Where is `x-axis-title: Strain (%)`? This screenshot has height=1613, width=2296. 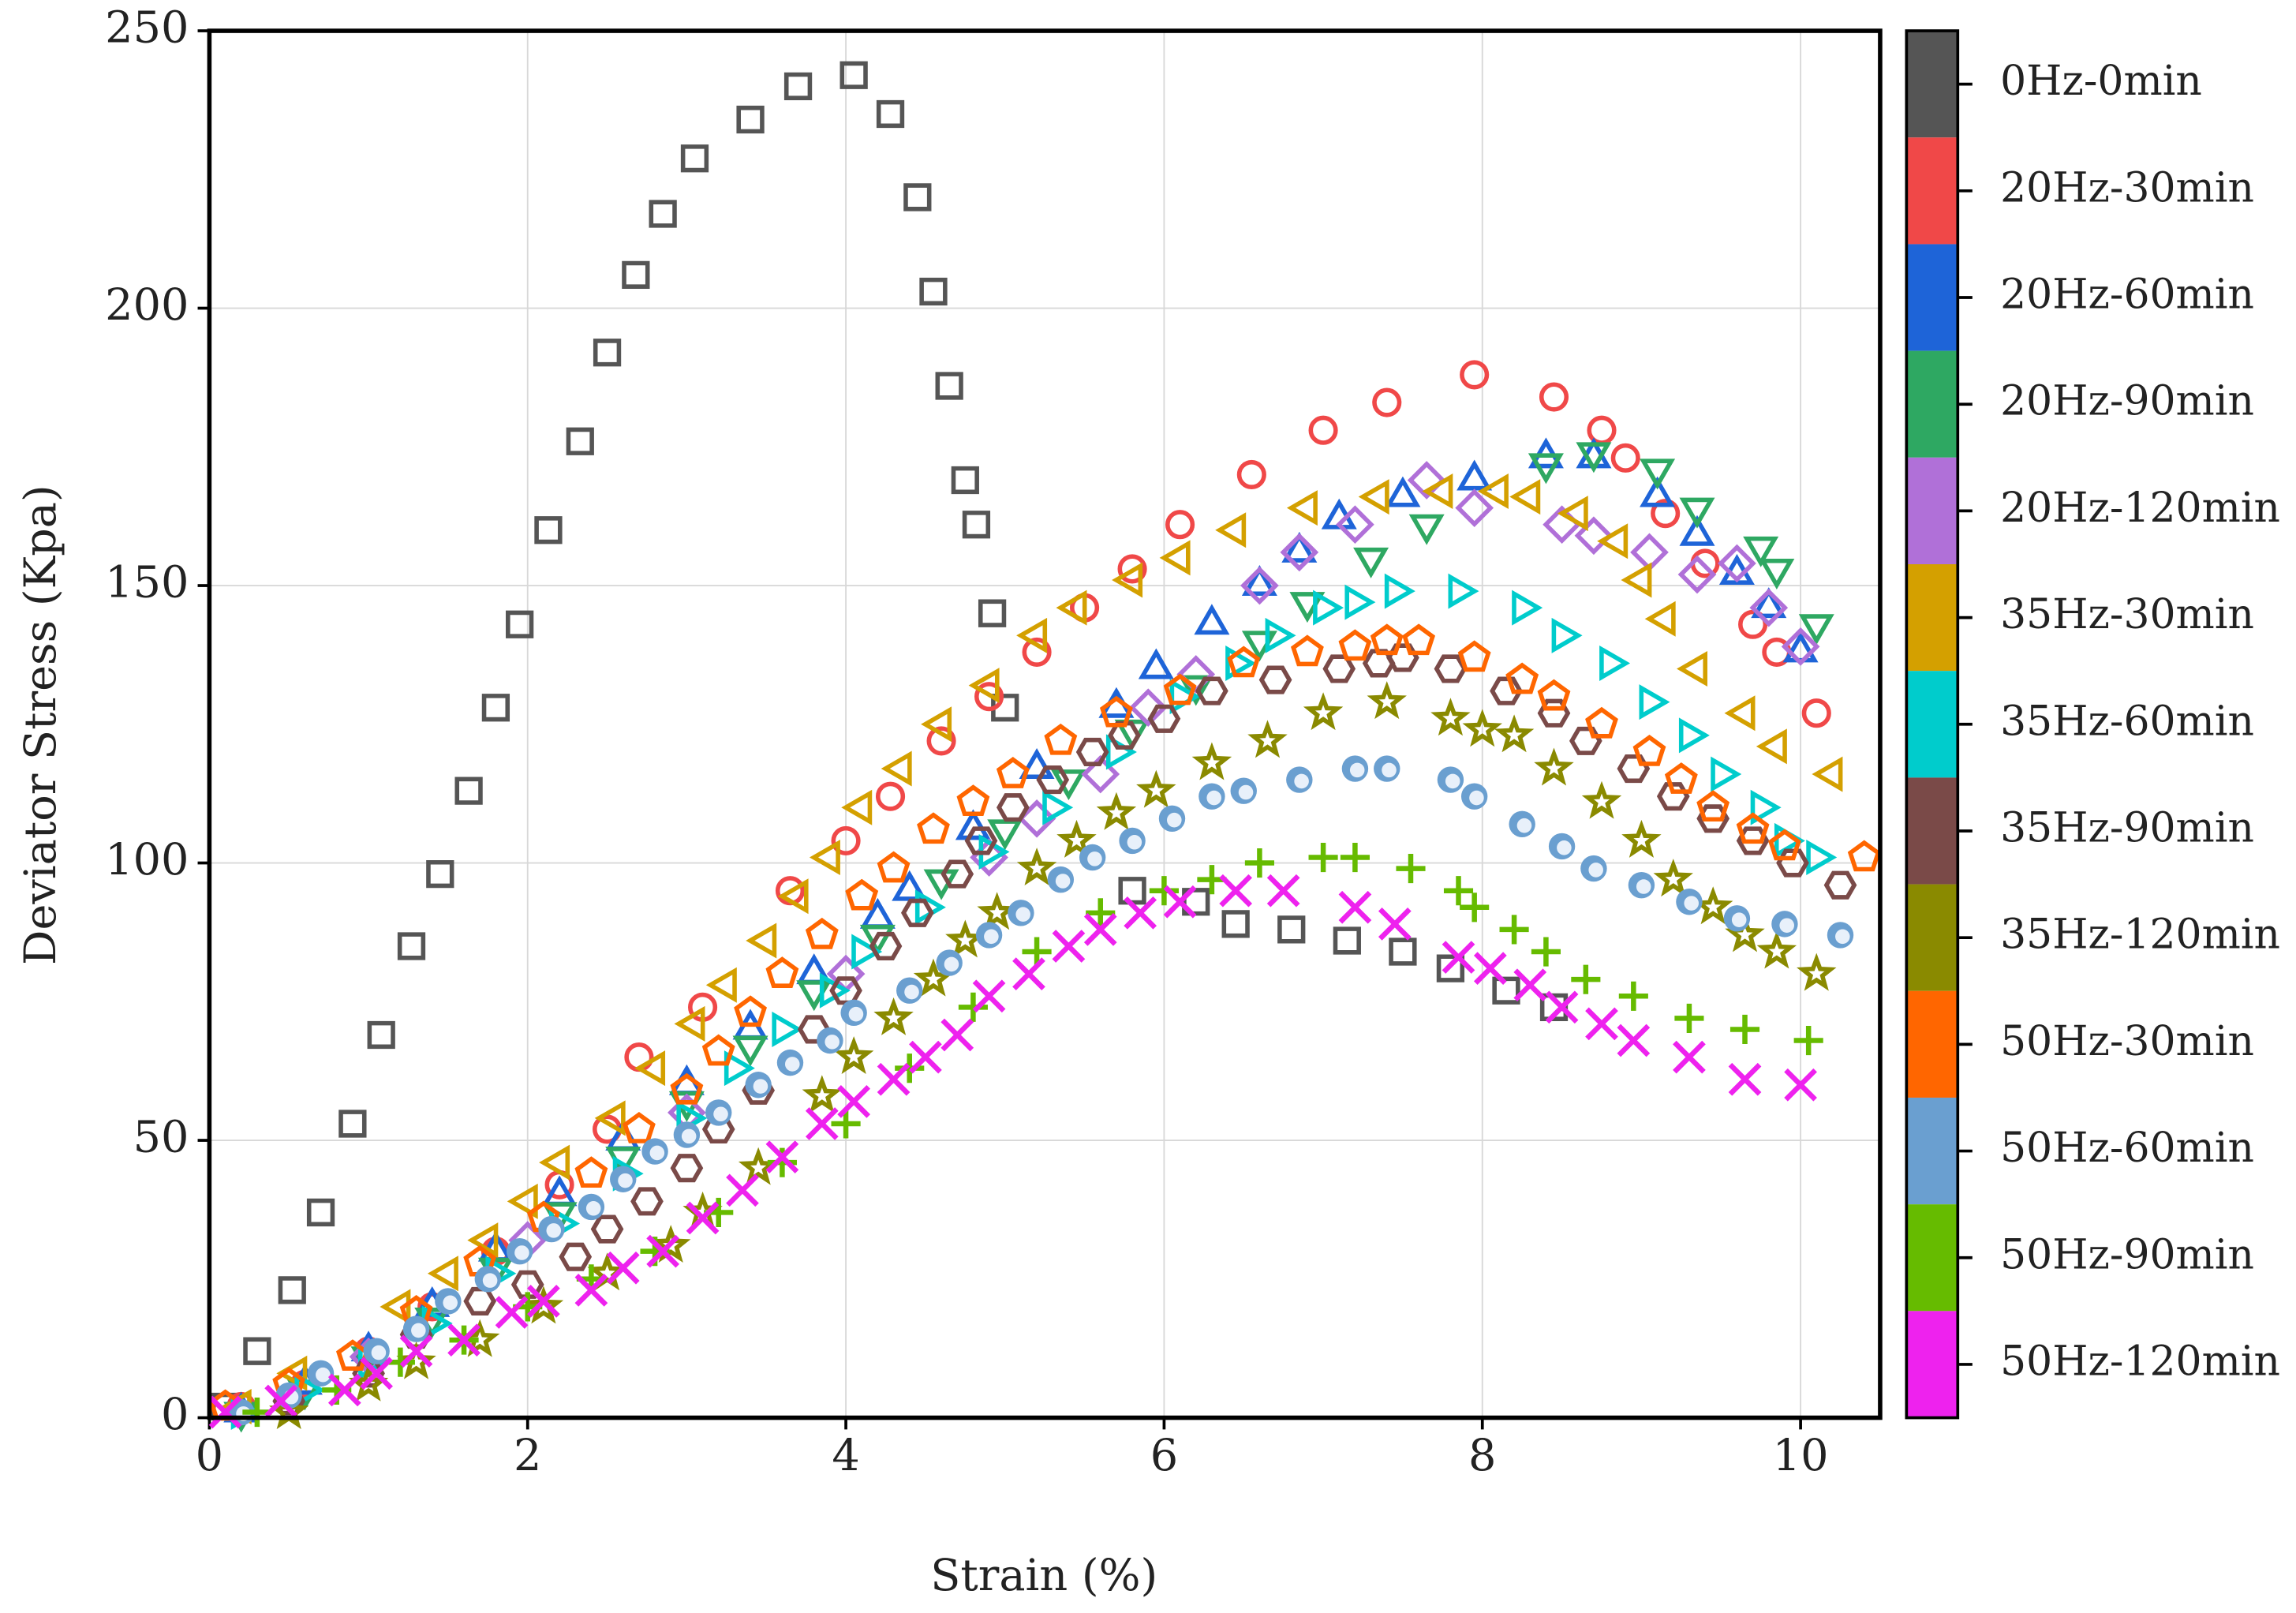
x-axis-title: Strain (%) is located at coordinates (1043, 1575).